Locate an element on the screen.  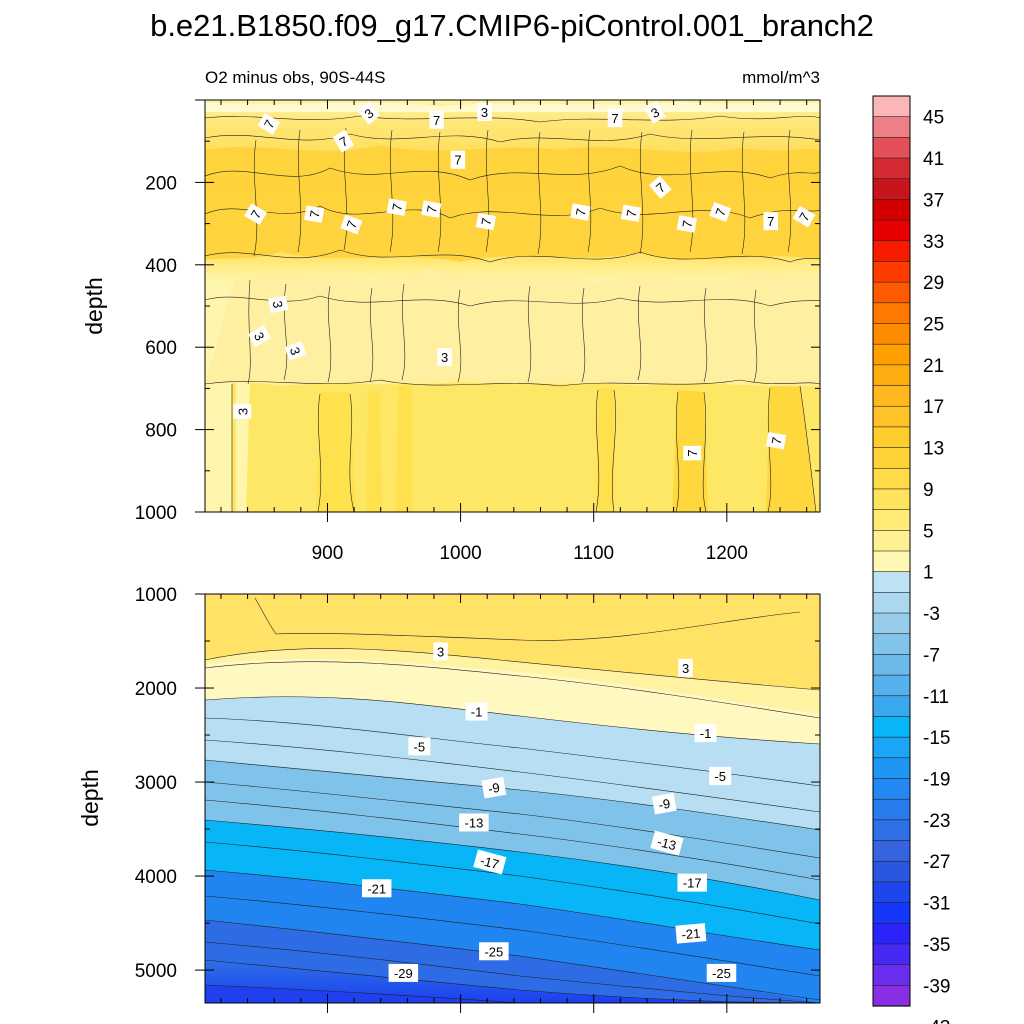
contour-label-text: -25 is located at coordinates (493, 951).